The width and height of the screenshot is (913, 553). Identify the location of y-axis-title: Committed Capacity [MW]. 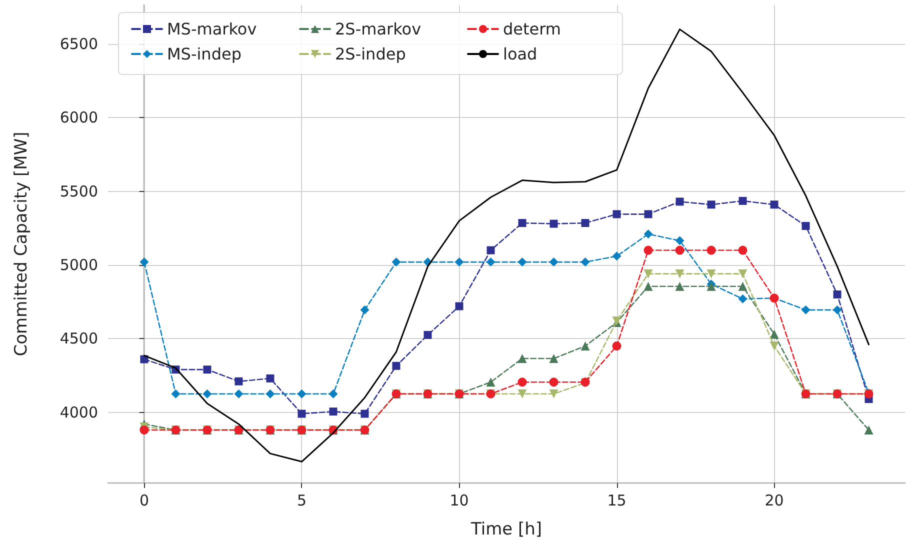
(22, 244).